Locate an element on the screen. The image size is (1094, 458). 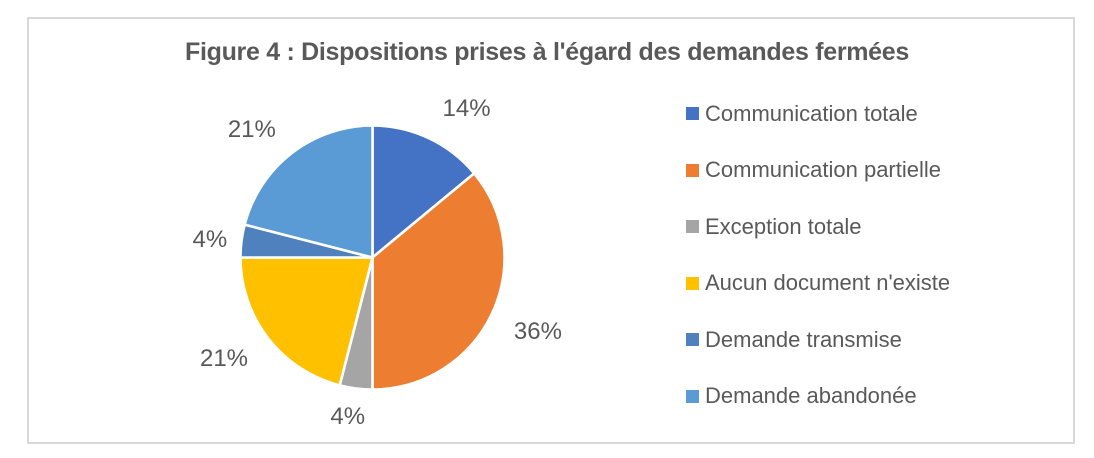
legend-item-4: Aucun document n'existe is located at coordinates (818, 283).